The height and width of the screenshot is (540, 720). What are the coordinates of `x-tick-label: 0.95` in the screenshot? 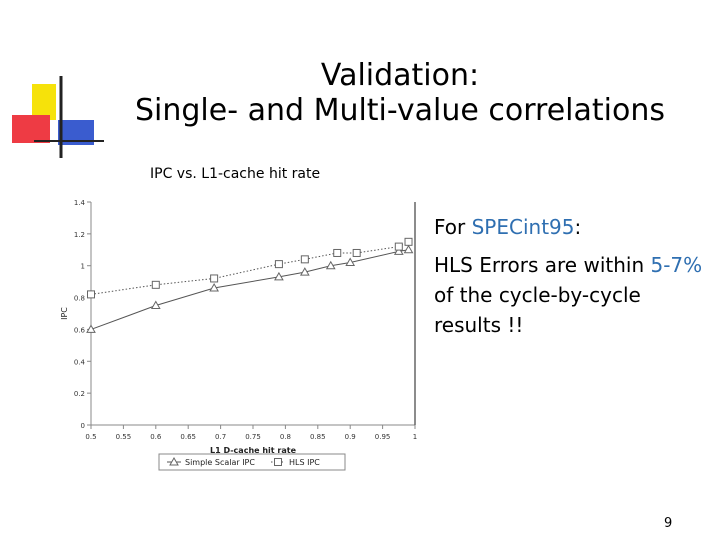 It's located at (383, 437).